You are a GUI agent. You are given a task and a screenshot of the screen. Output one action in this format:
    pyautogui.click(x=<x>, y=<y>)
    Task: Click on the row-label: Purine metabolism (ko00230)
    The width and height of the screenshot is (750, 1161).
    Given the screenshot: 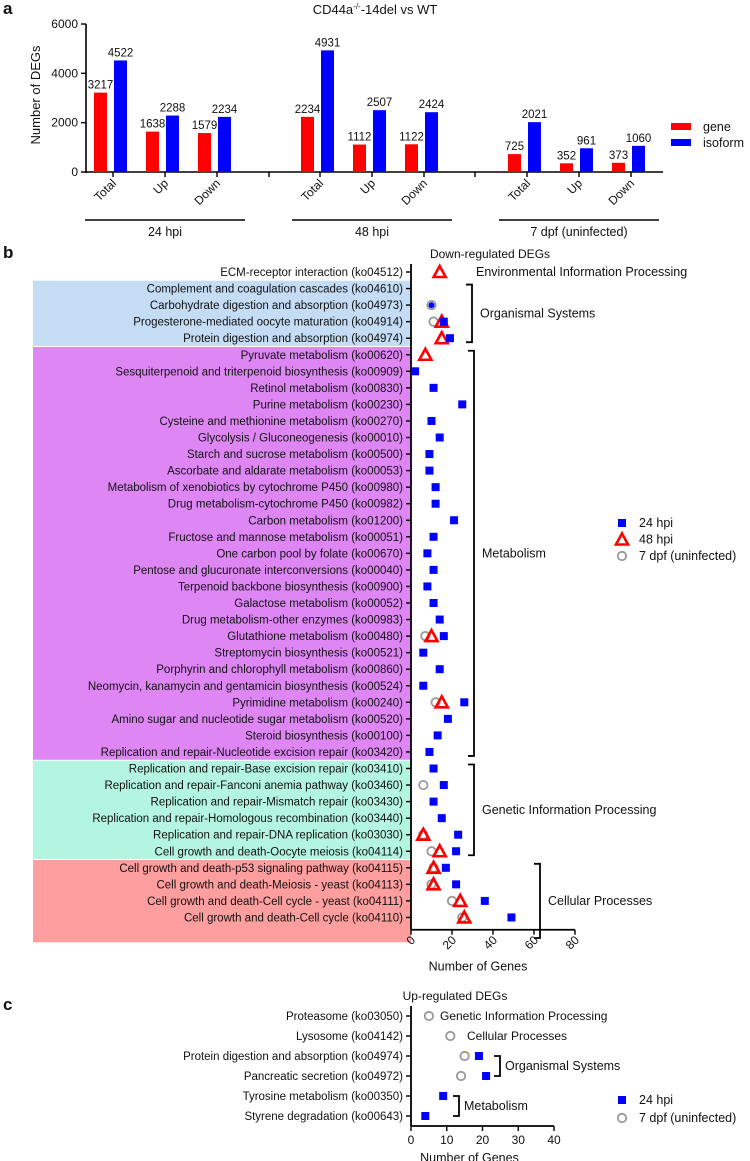 What is the action you would take?
    pyautogui.click(x=328, y=405)
    